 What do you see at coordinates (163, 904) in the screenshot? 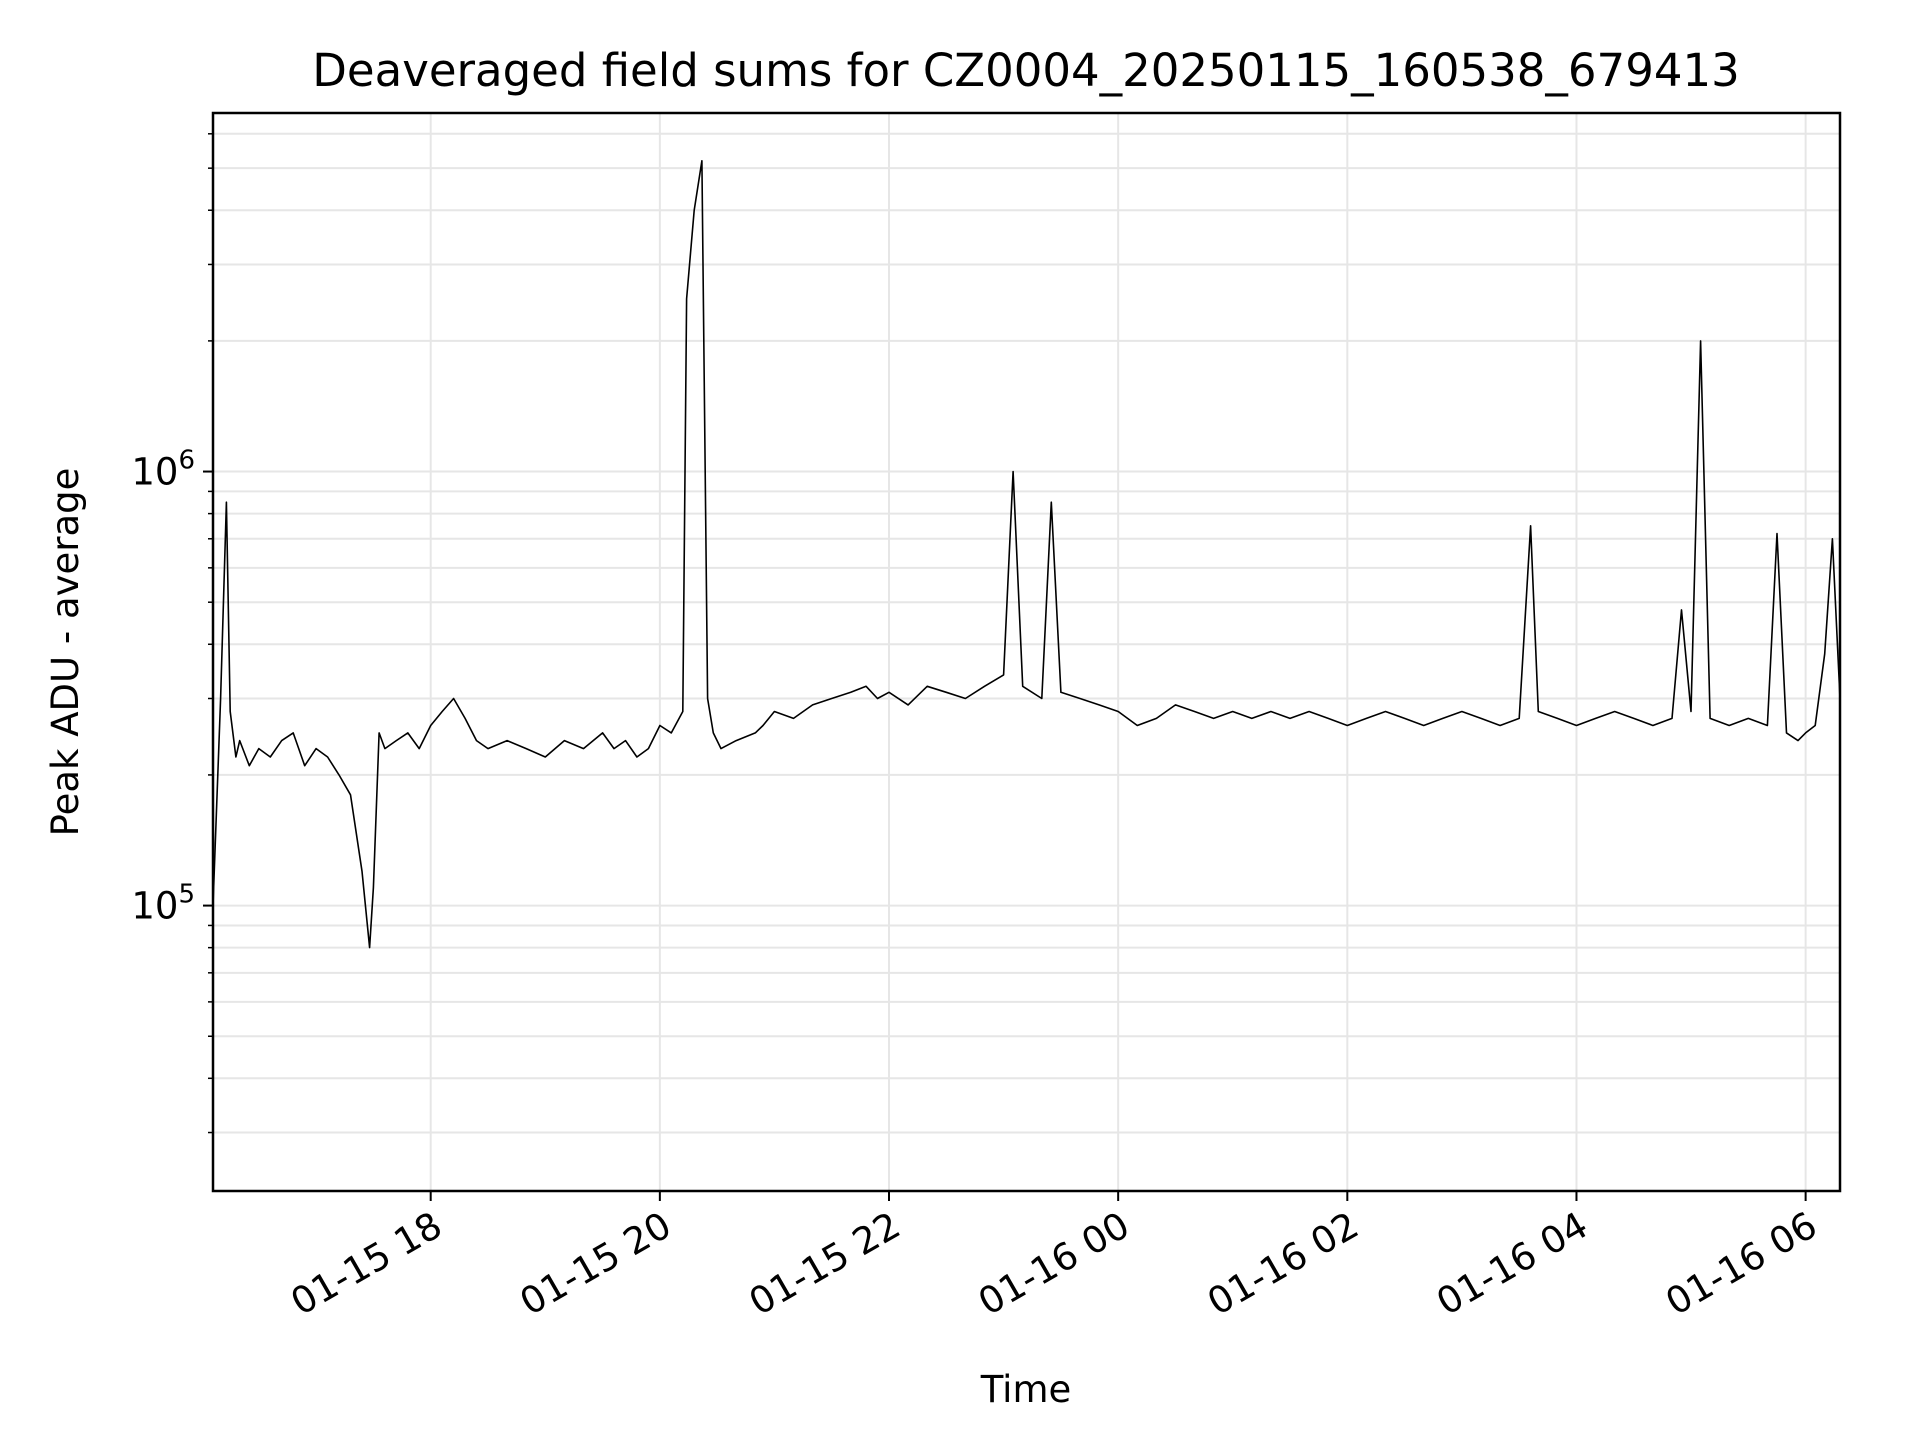
I see `y-tick-label: 105` at bounding box center [163, 904].